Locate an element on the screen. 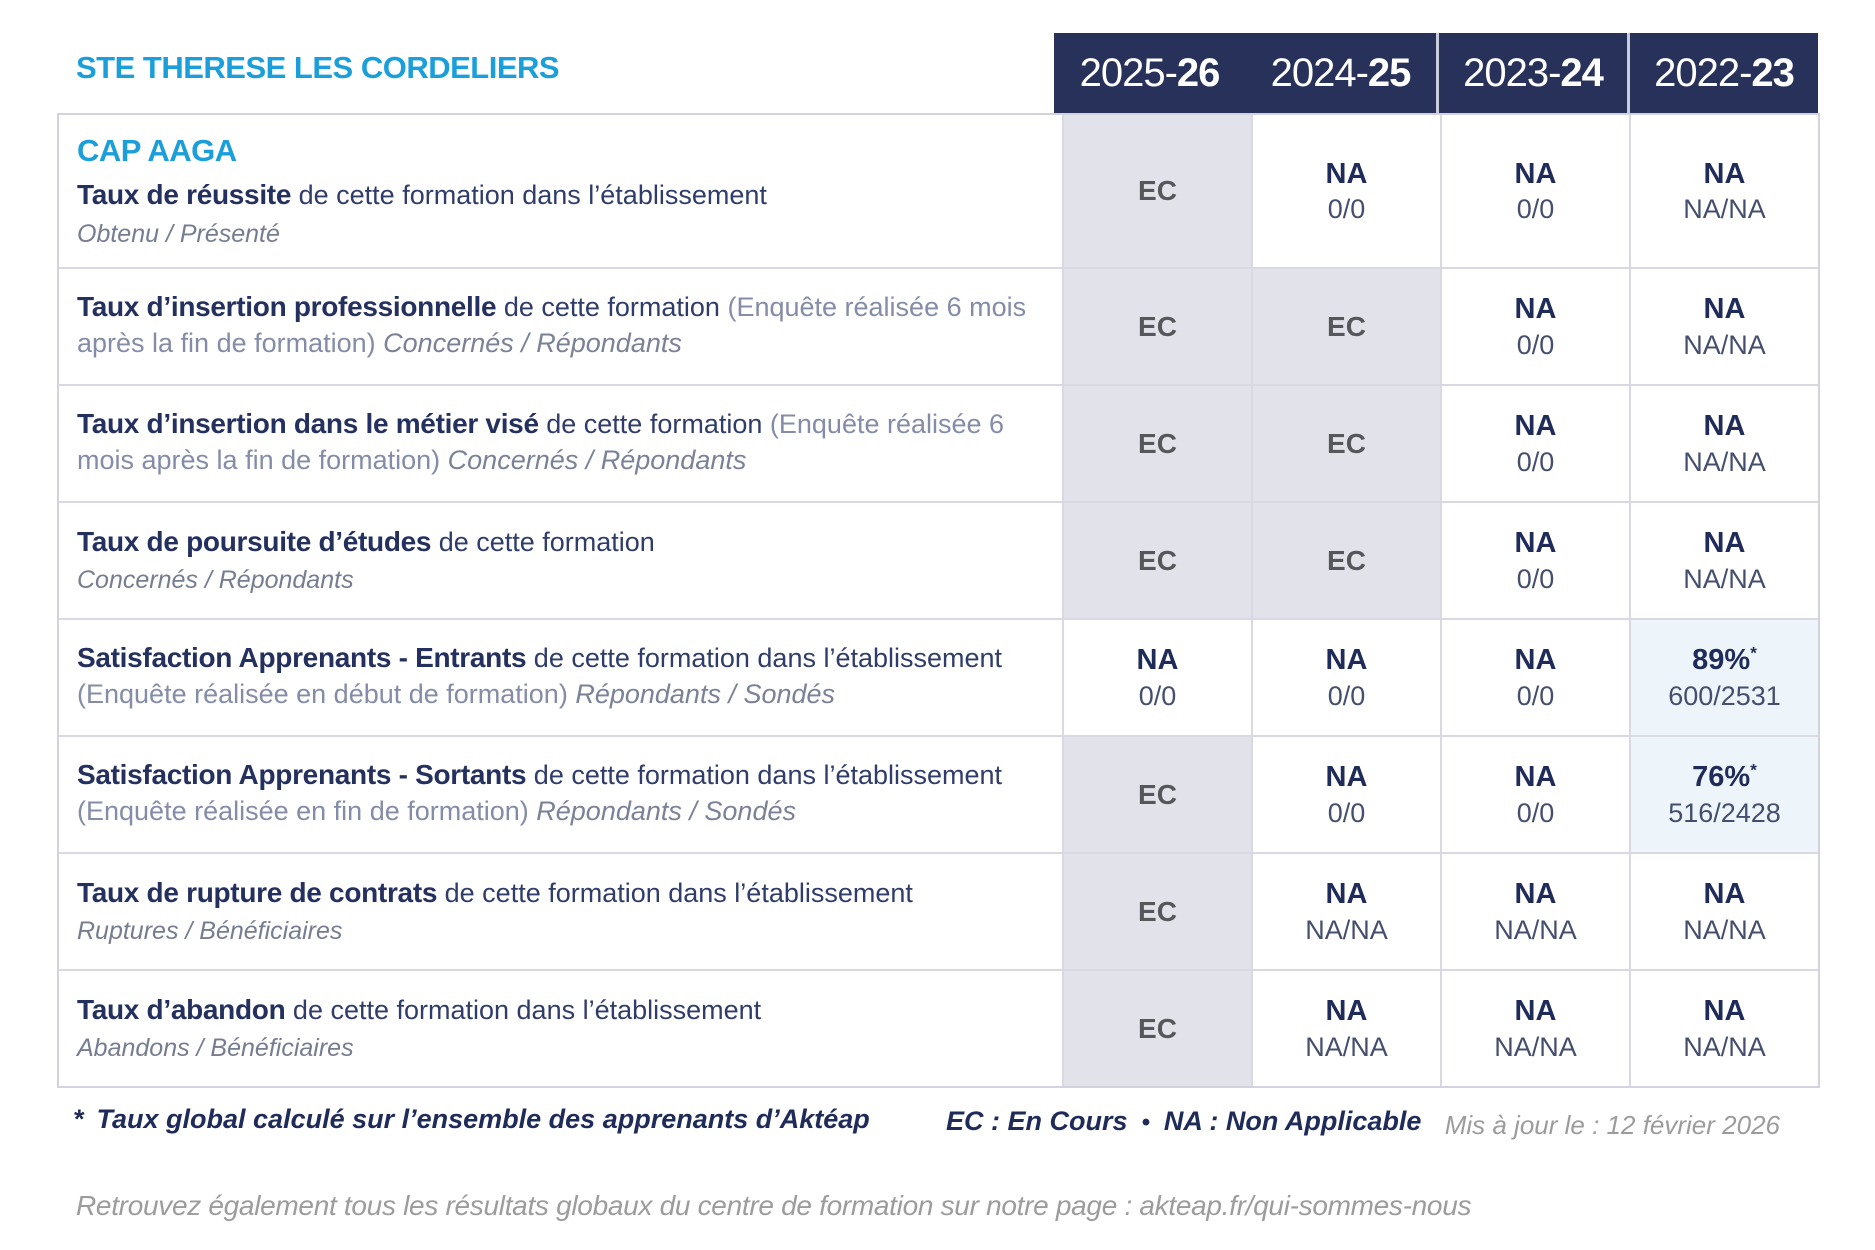  year-bold: 23 is located at coordinates (1772, 72).